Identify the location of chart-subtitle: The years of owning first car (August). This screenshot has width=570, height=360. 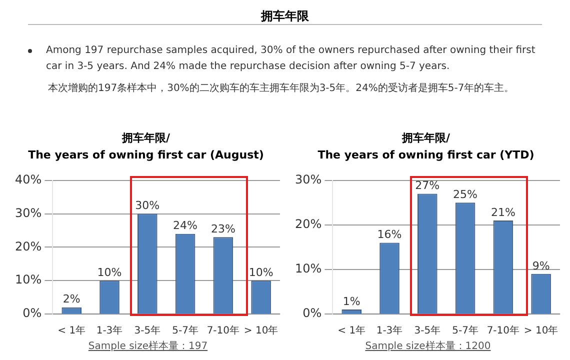
(146, 155).